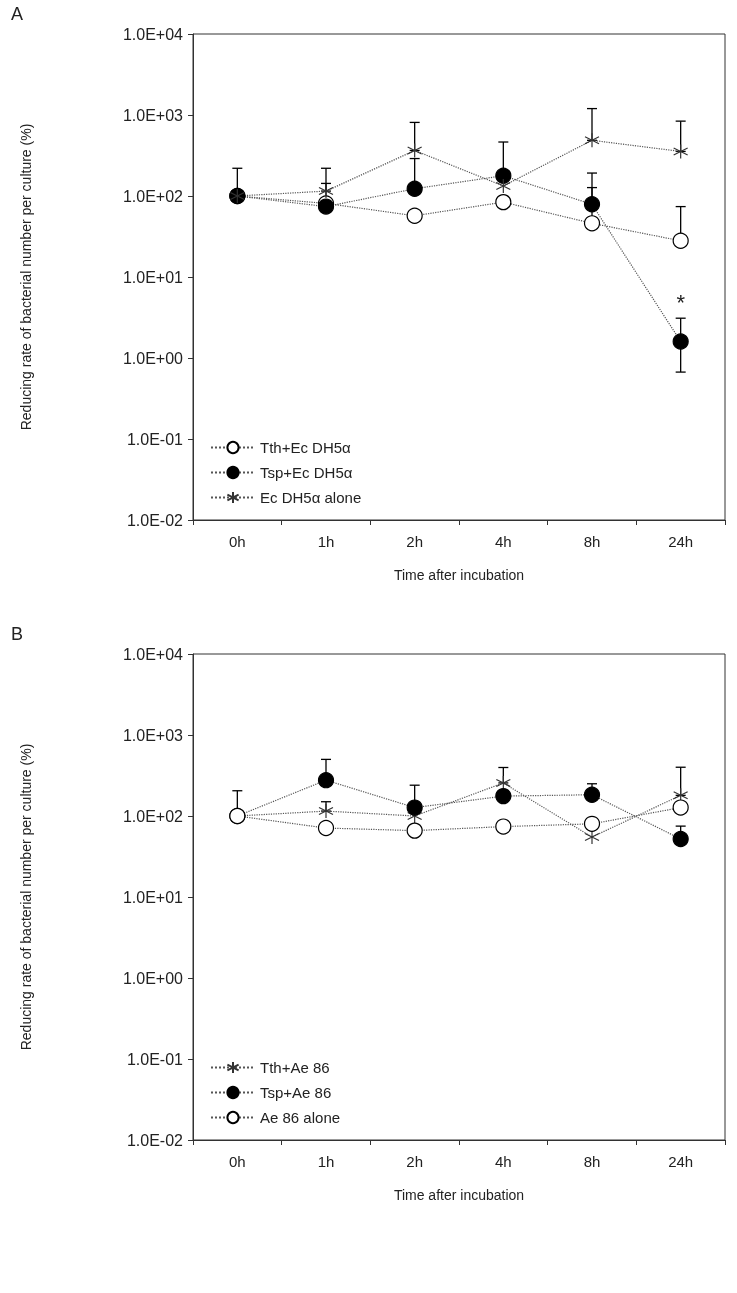  What do you see at coordinates (306, 447) in the screenshot?
I see `legend-label: Tth+Ec DH5α` at bounding box center [306, 447].